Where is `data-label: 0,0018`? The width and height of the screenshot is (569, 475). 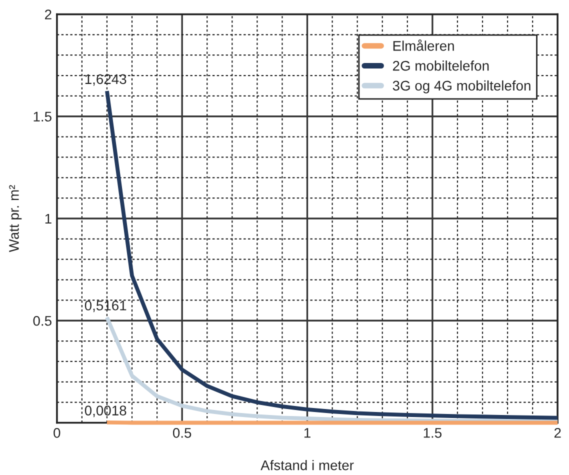
data-label: 0,0018 is located at coordinates (105, 412).